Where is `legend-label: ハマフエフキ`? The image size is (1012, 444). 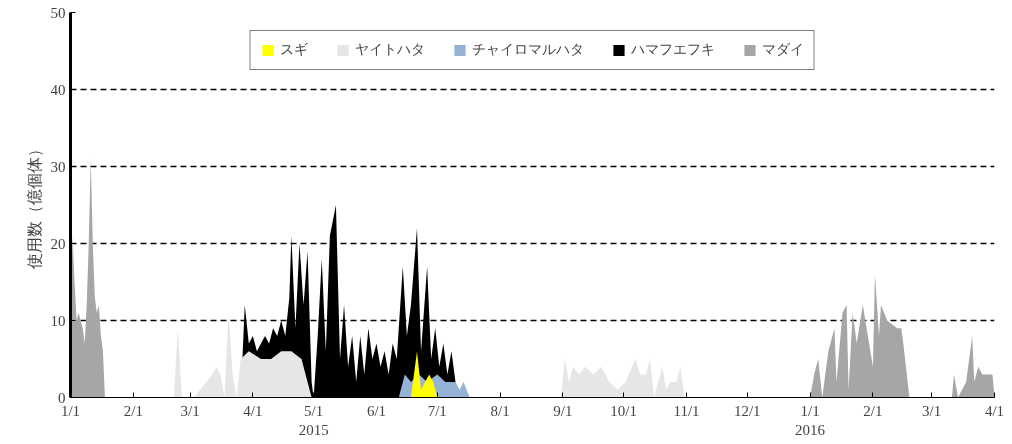
legend-label: ハマフエフキ is located at coordinates (672, 50).